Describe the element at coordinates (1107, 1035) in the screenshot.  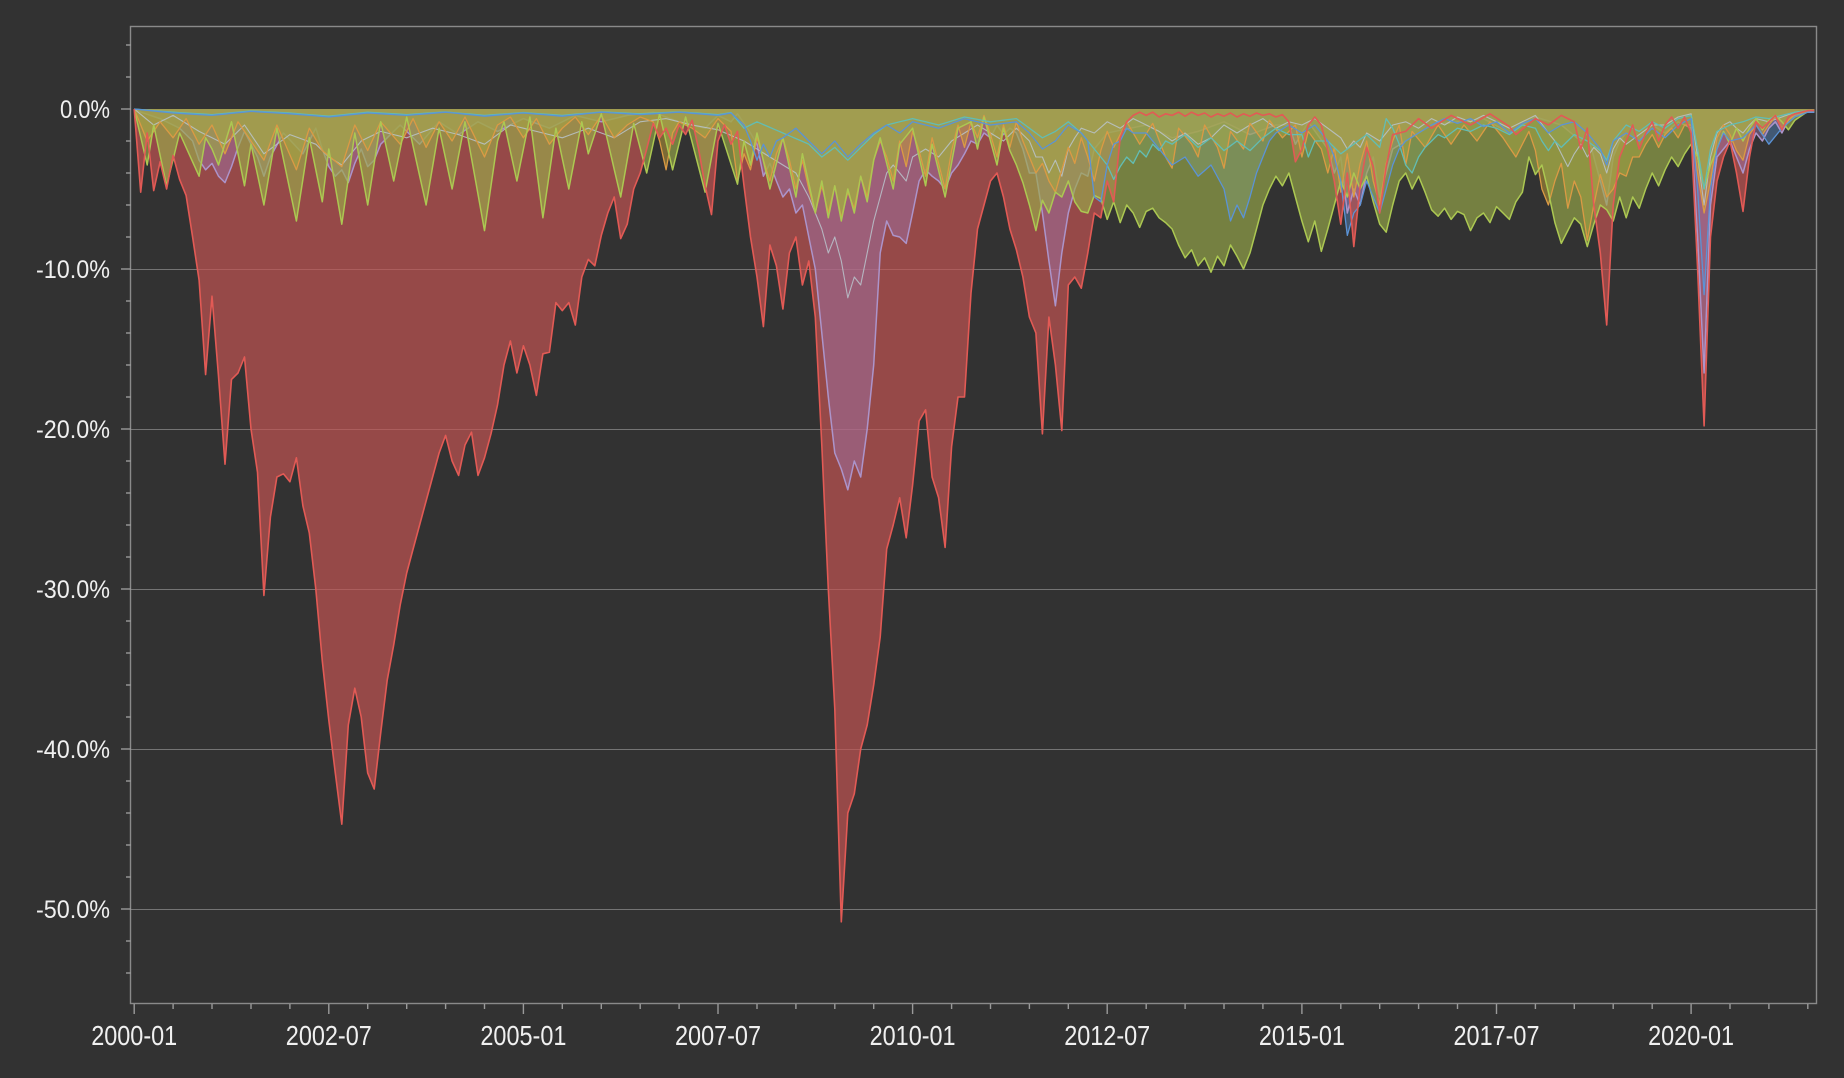
I see `svg-text: 2012-07` at that location.